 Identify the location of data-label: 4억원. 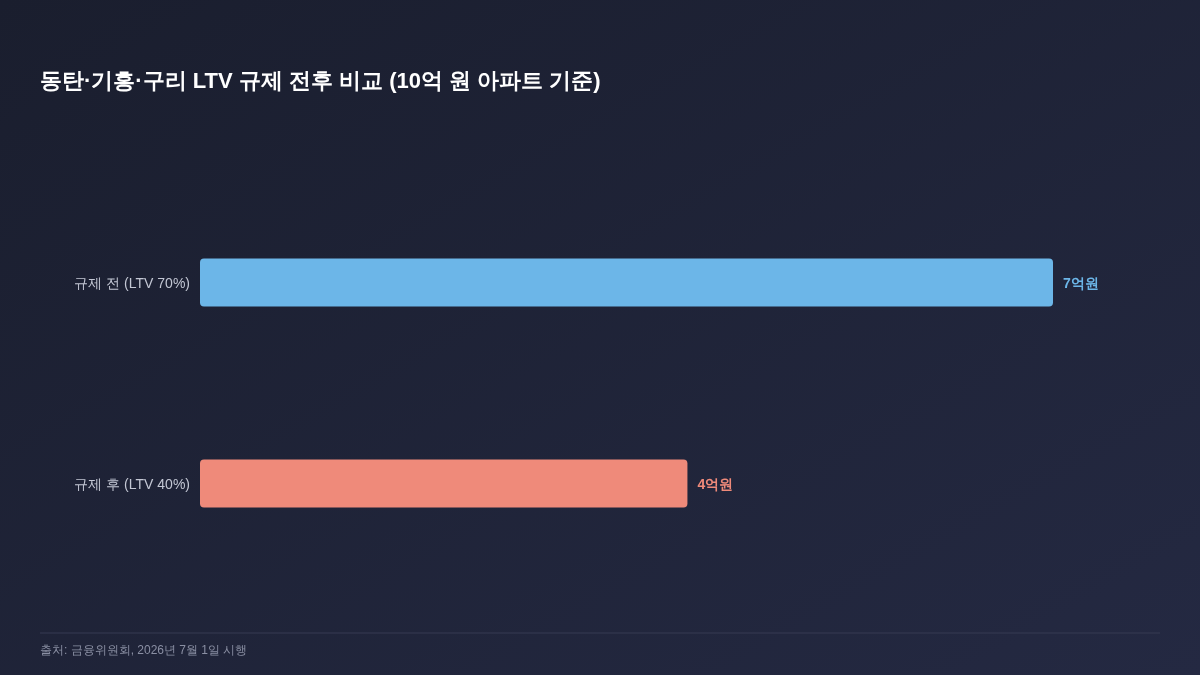
(715, 483).